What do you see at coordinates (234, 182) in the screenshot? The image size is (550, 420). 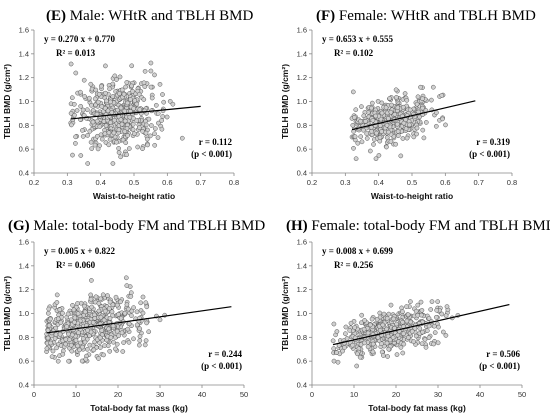 I see `x-tick-label: 0.8` at bounding box center [234, 182].